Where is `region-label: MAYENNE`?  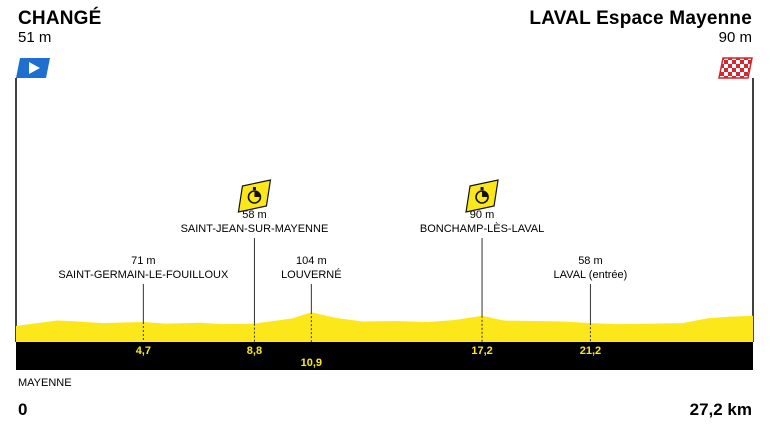 region-label: MAYENNE is located at coordinates (45, 383).